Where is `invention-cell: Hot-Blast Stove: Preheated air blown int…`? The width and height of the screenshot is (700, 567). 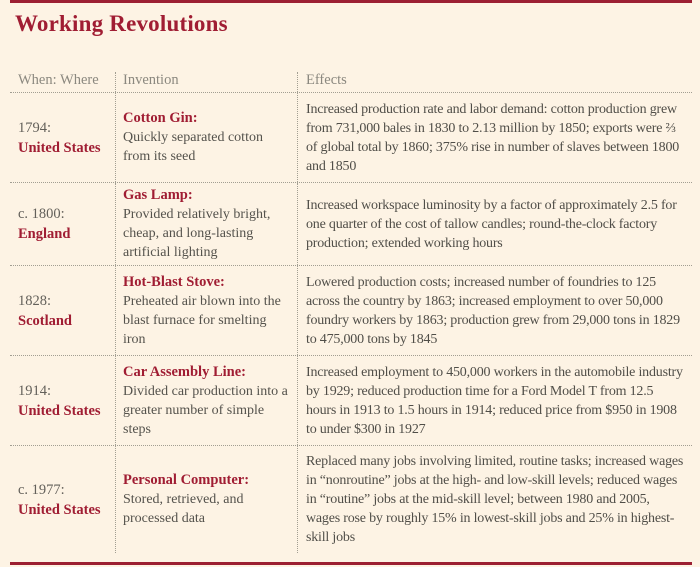
invention-cell: Hot-Blast Stove: Preheated air blown int… is located at coordinates (206, 310).